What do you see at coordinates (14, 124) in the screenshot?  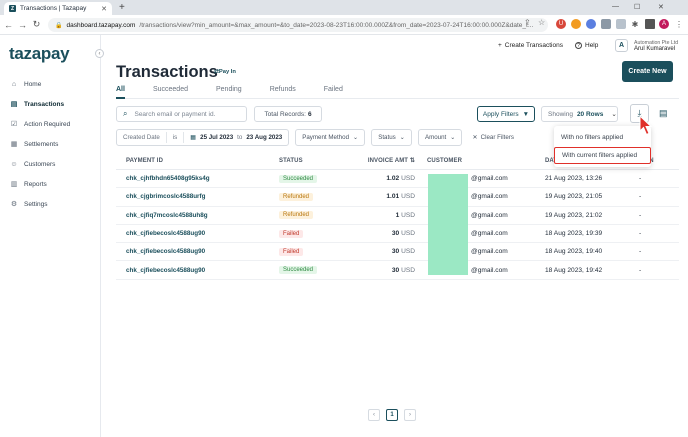 I see `action-icon: ☑` at bounding box center [14, 124].